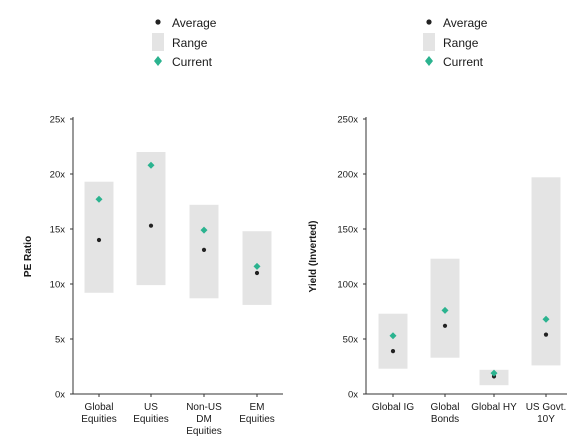 The image size is (588, 447). I want to click on y-tick-label: 20x, so click(58, 175).